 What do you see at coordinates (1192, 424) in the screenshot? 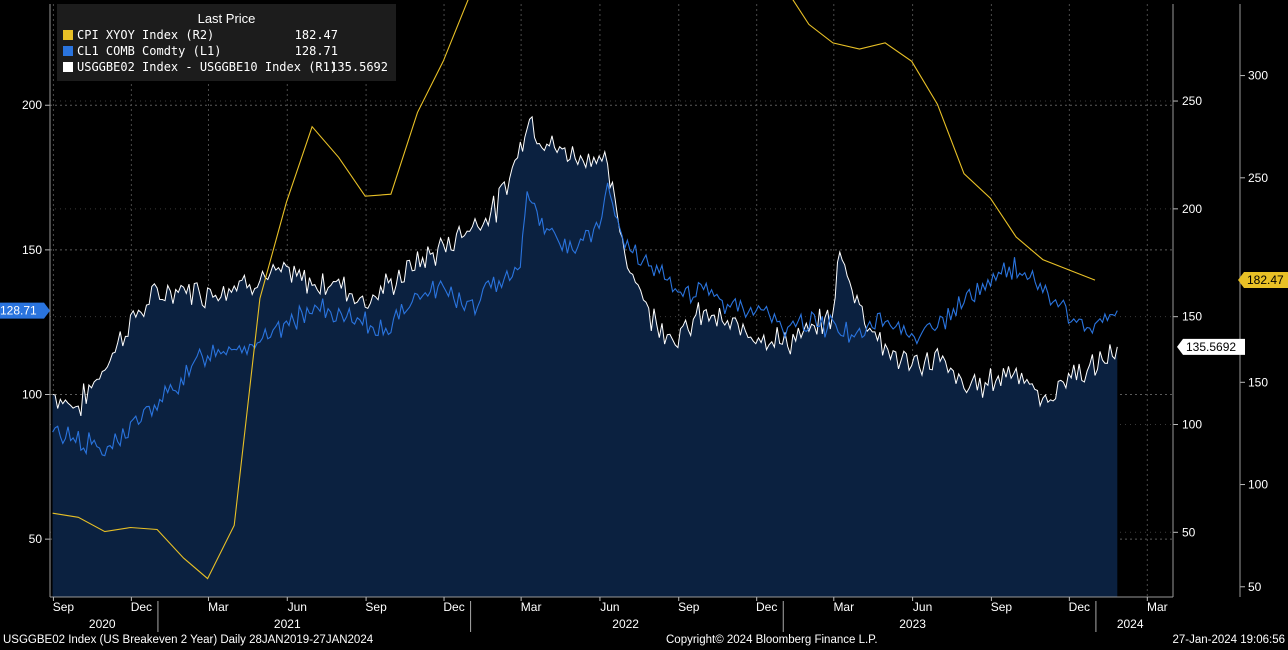
I see `tick-label-r1: 100` at bounding box center [1192, 424].